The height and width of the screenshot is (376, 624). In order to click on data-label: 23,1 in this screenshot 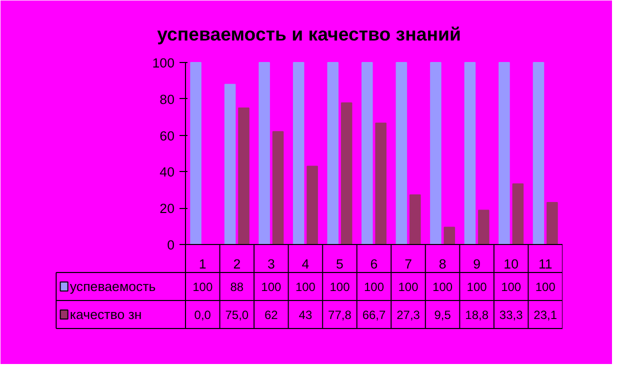, I will do `click(546, 315)`.